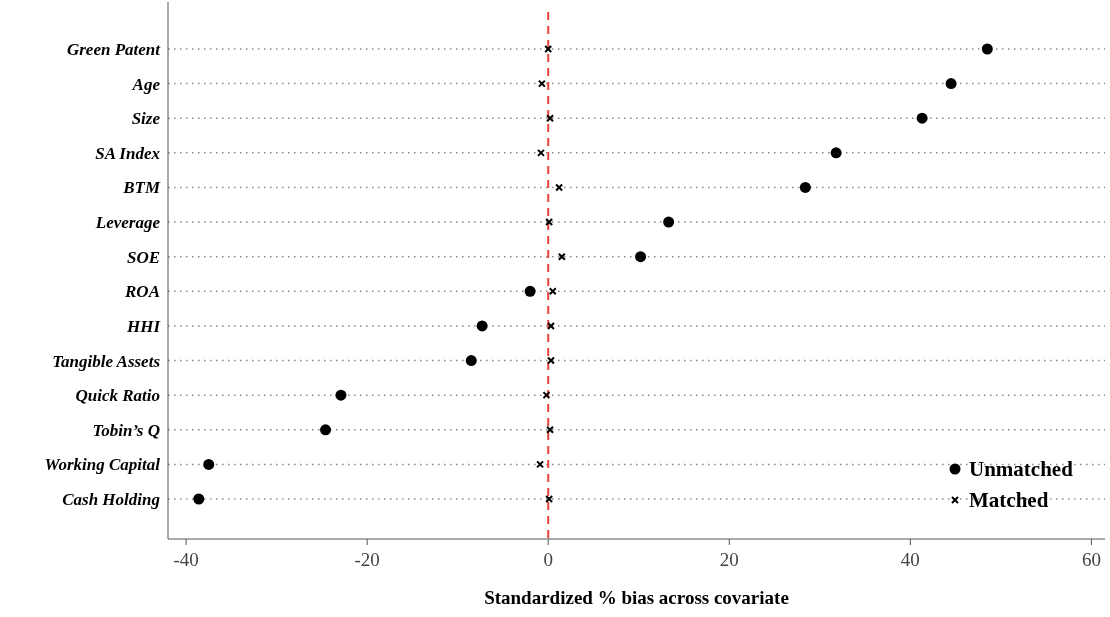 This screenshot has height=617, width=1110. I want to click on y-tick-label: Tangible Assets, so click(106, 361).